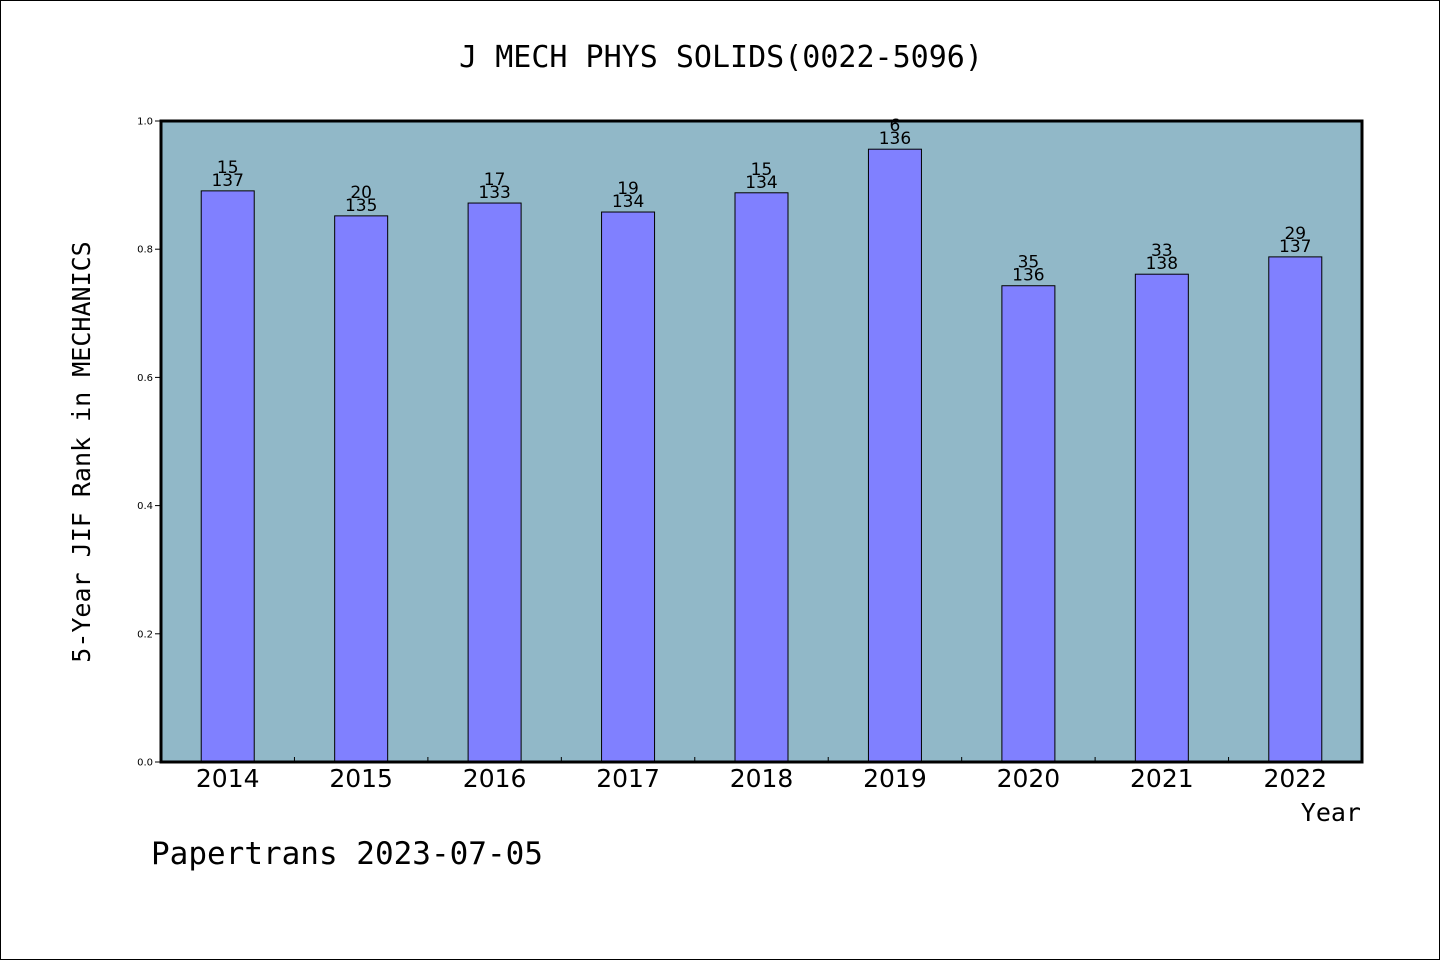 The image size is (1440, 961). Describe the element at coordinates (145, 634) in the screenshot. I see `y-tick-label: 0.2` at that location.